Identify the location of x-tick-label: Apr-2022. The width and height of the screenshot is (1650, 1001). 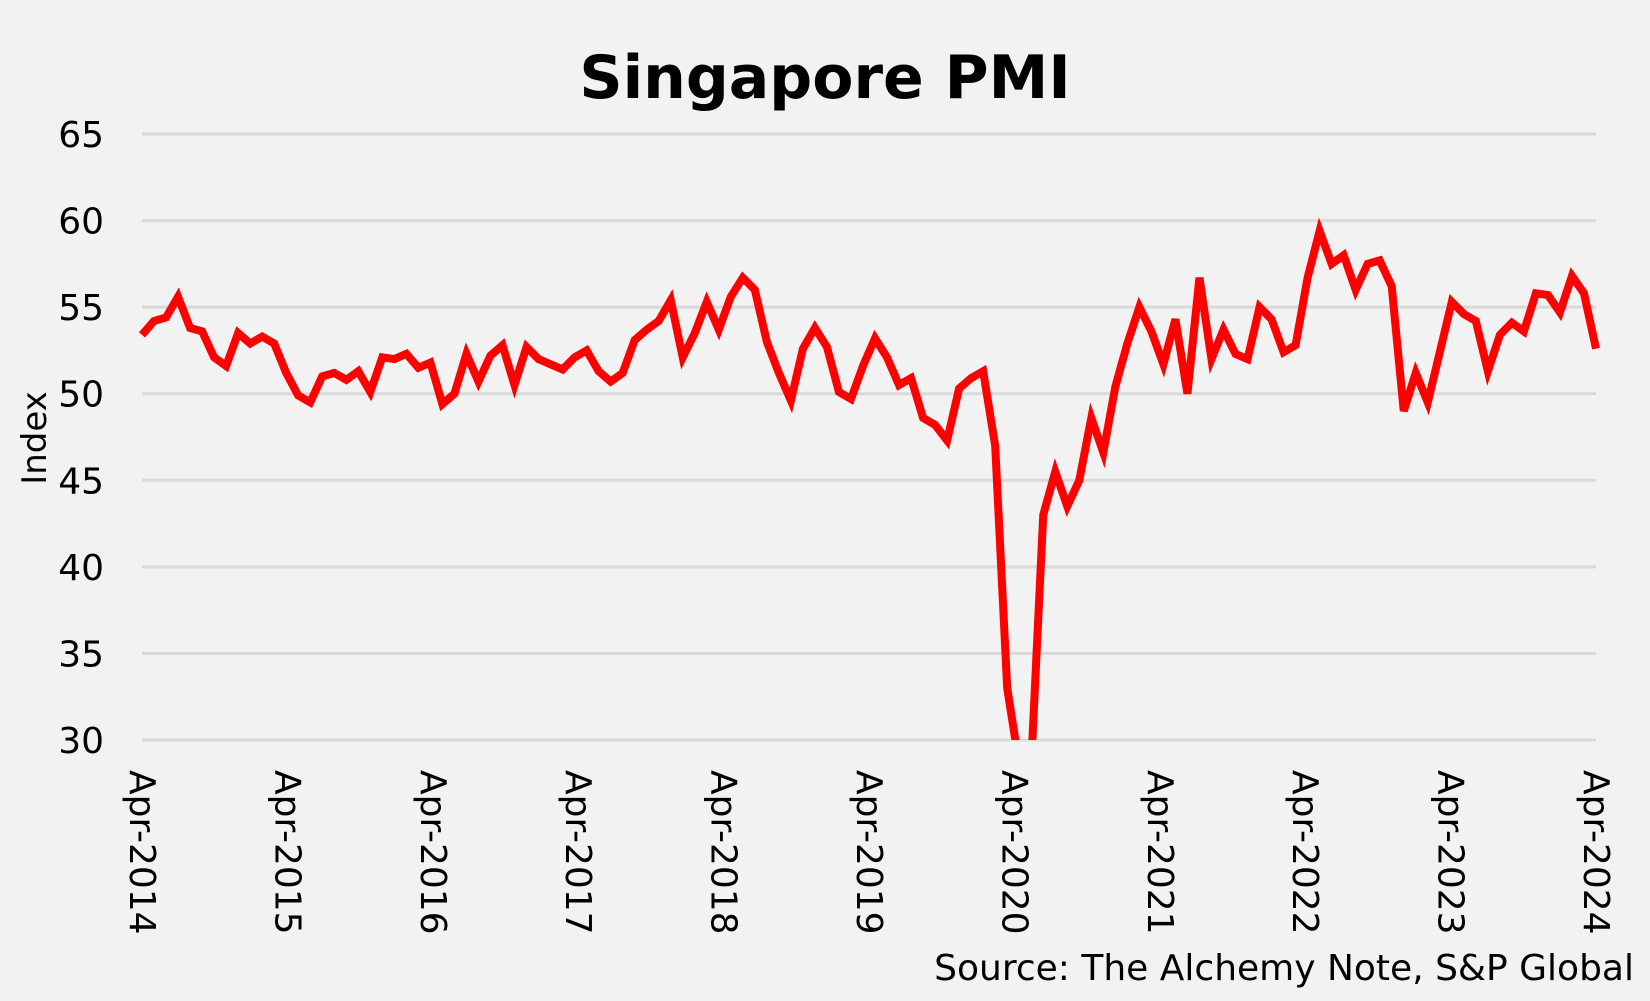
(1304, 852).